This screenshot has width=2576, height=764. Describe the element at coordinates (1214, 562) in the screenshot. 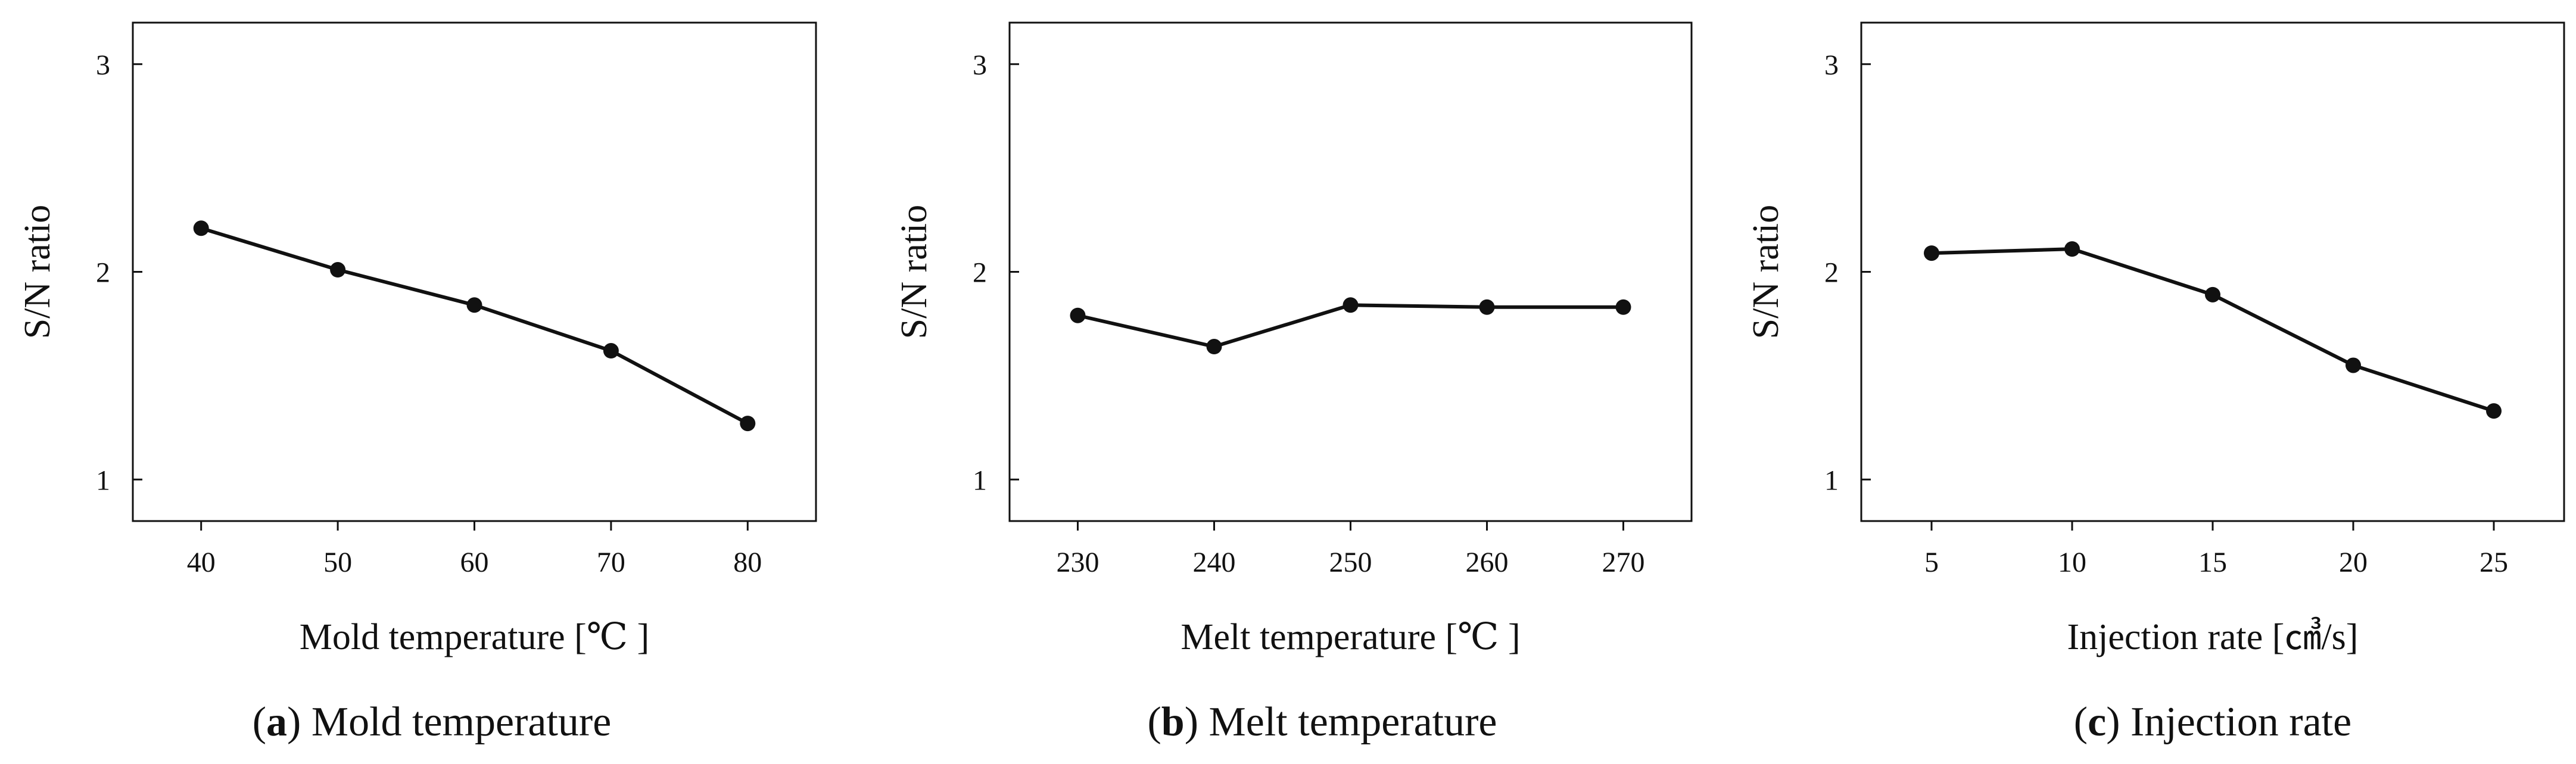

I see `x-tick-label: 240` at that location.